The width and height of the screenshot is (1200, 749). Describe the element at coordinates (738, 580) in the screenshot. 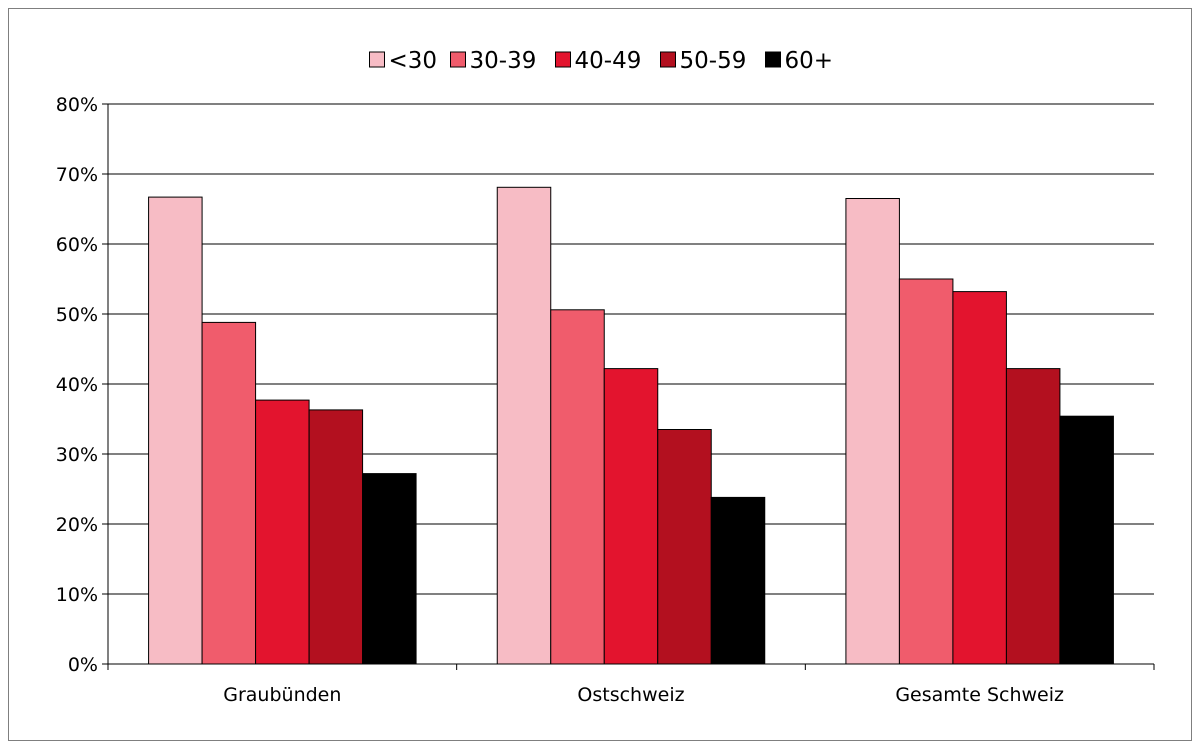

I see `bar-60+-Ostschweiz` at that location.